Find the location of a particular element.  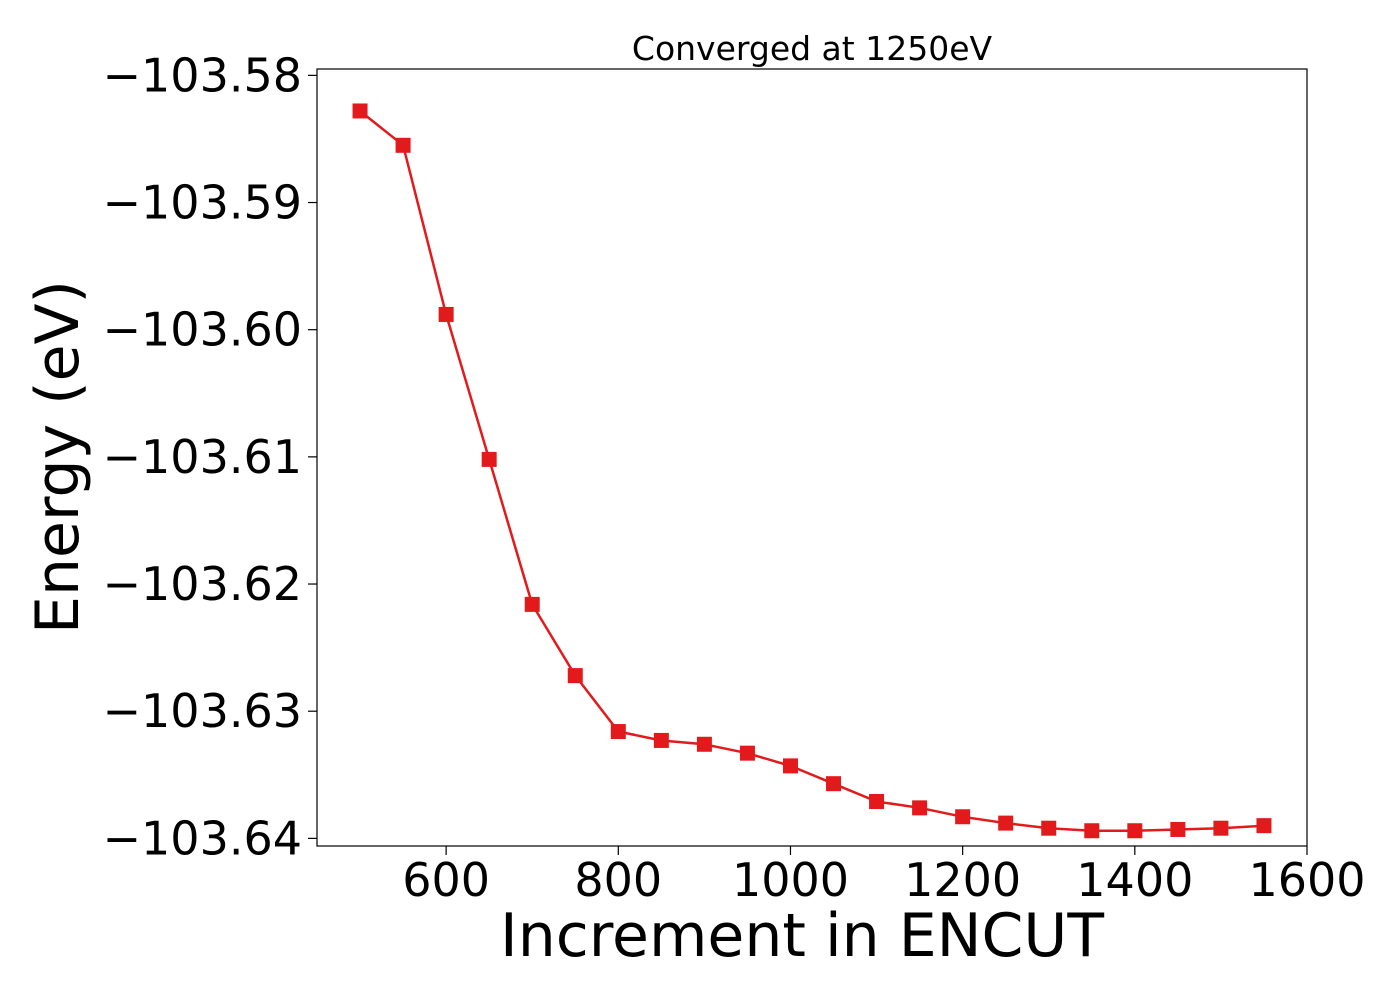

y-tick-label: −103.60 is located at coordinates (203, 330).